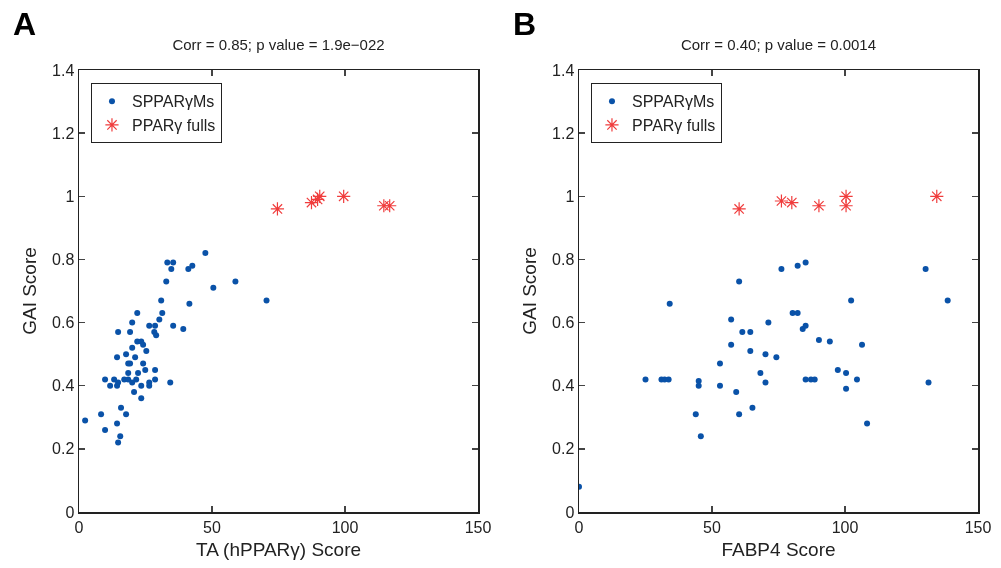  Describe the element at coordinates (278, 45) in the screenshot. I see `chart-title: Corr = 0.85; p value = 1.9e−022` at that location.